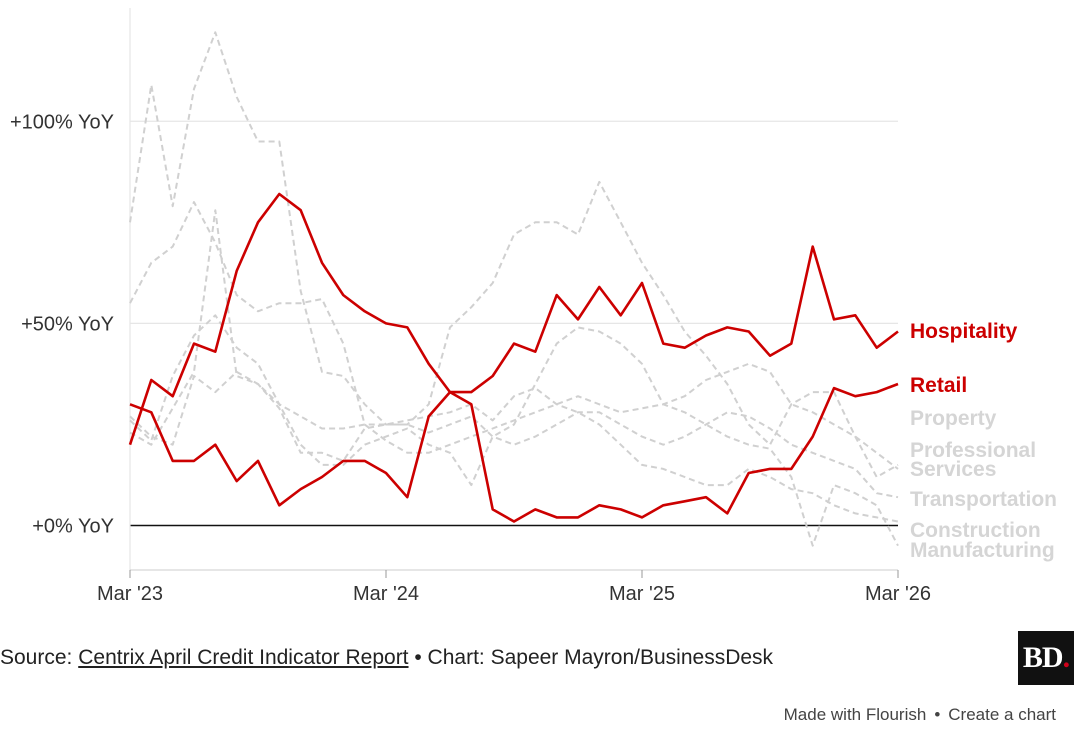 The image size is (1080, 740). Describe the element at coordinates (964, 331) in the screenshot. I see `series-label-hospitality: Hospitality` at that location.